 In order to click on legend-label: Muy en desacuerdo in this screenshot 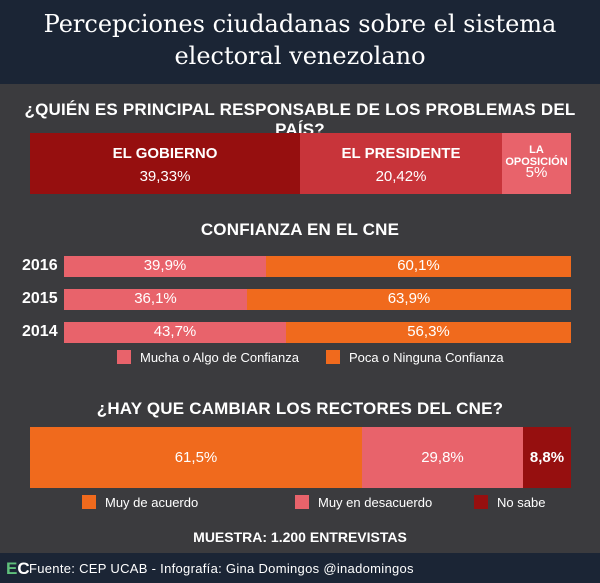, I will do `click(375, 502)`.